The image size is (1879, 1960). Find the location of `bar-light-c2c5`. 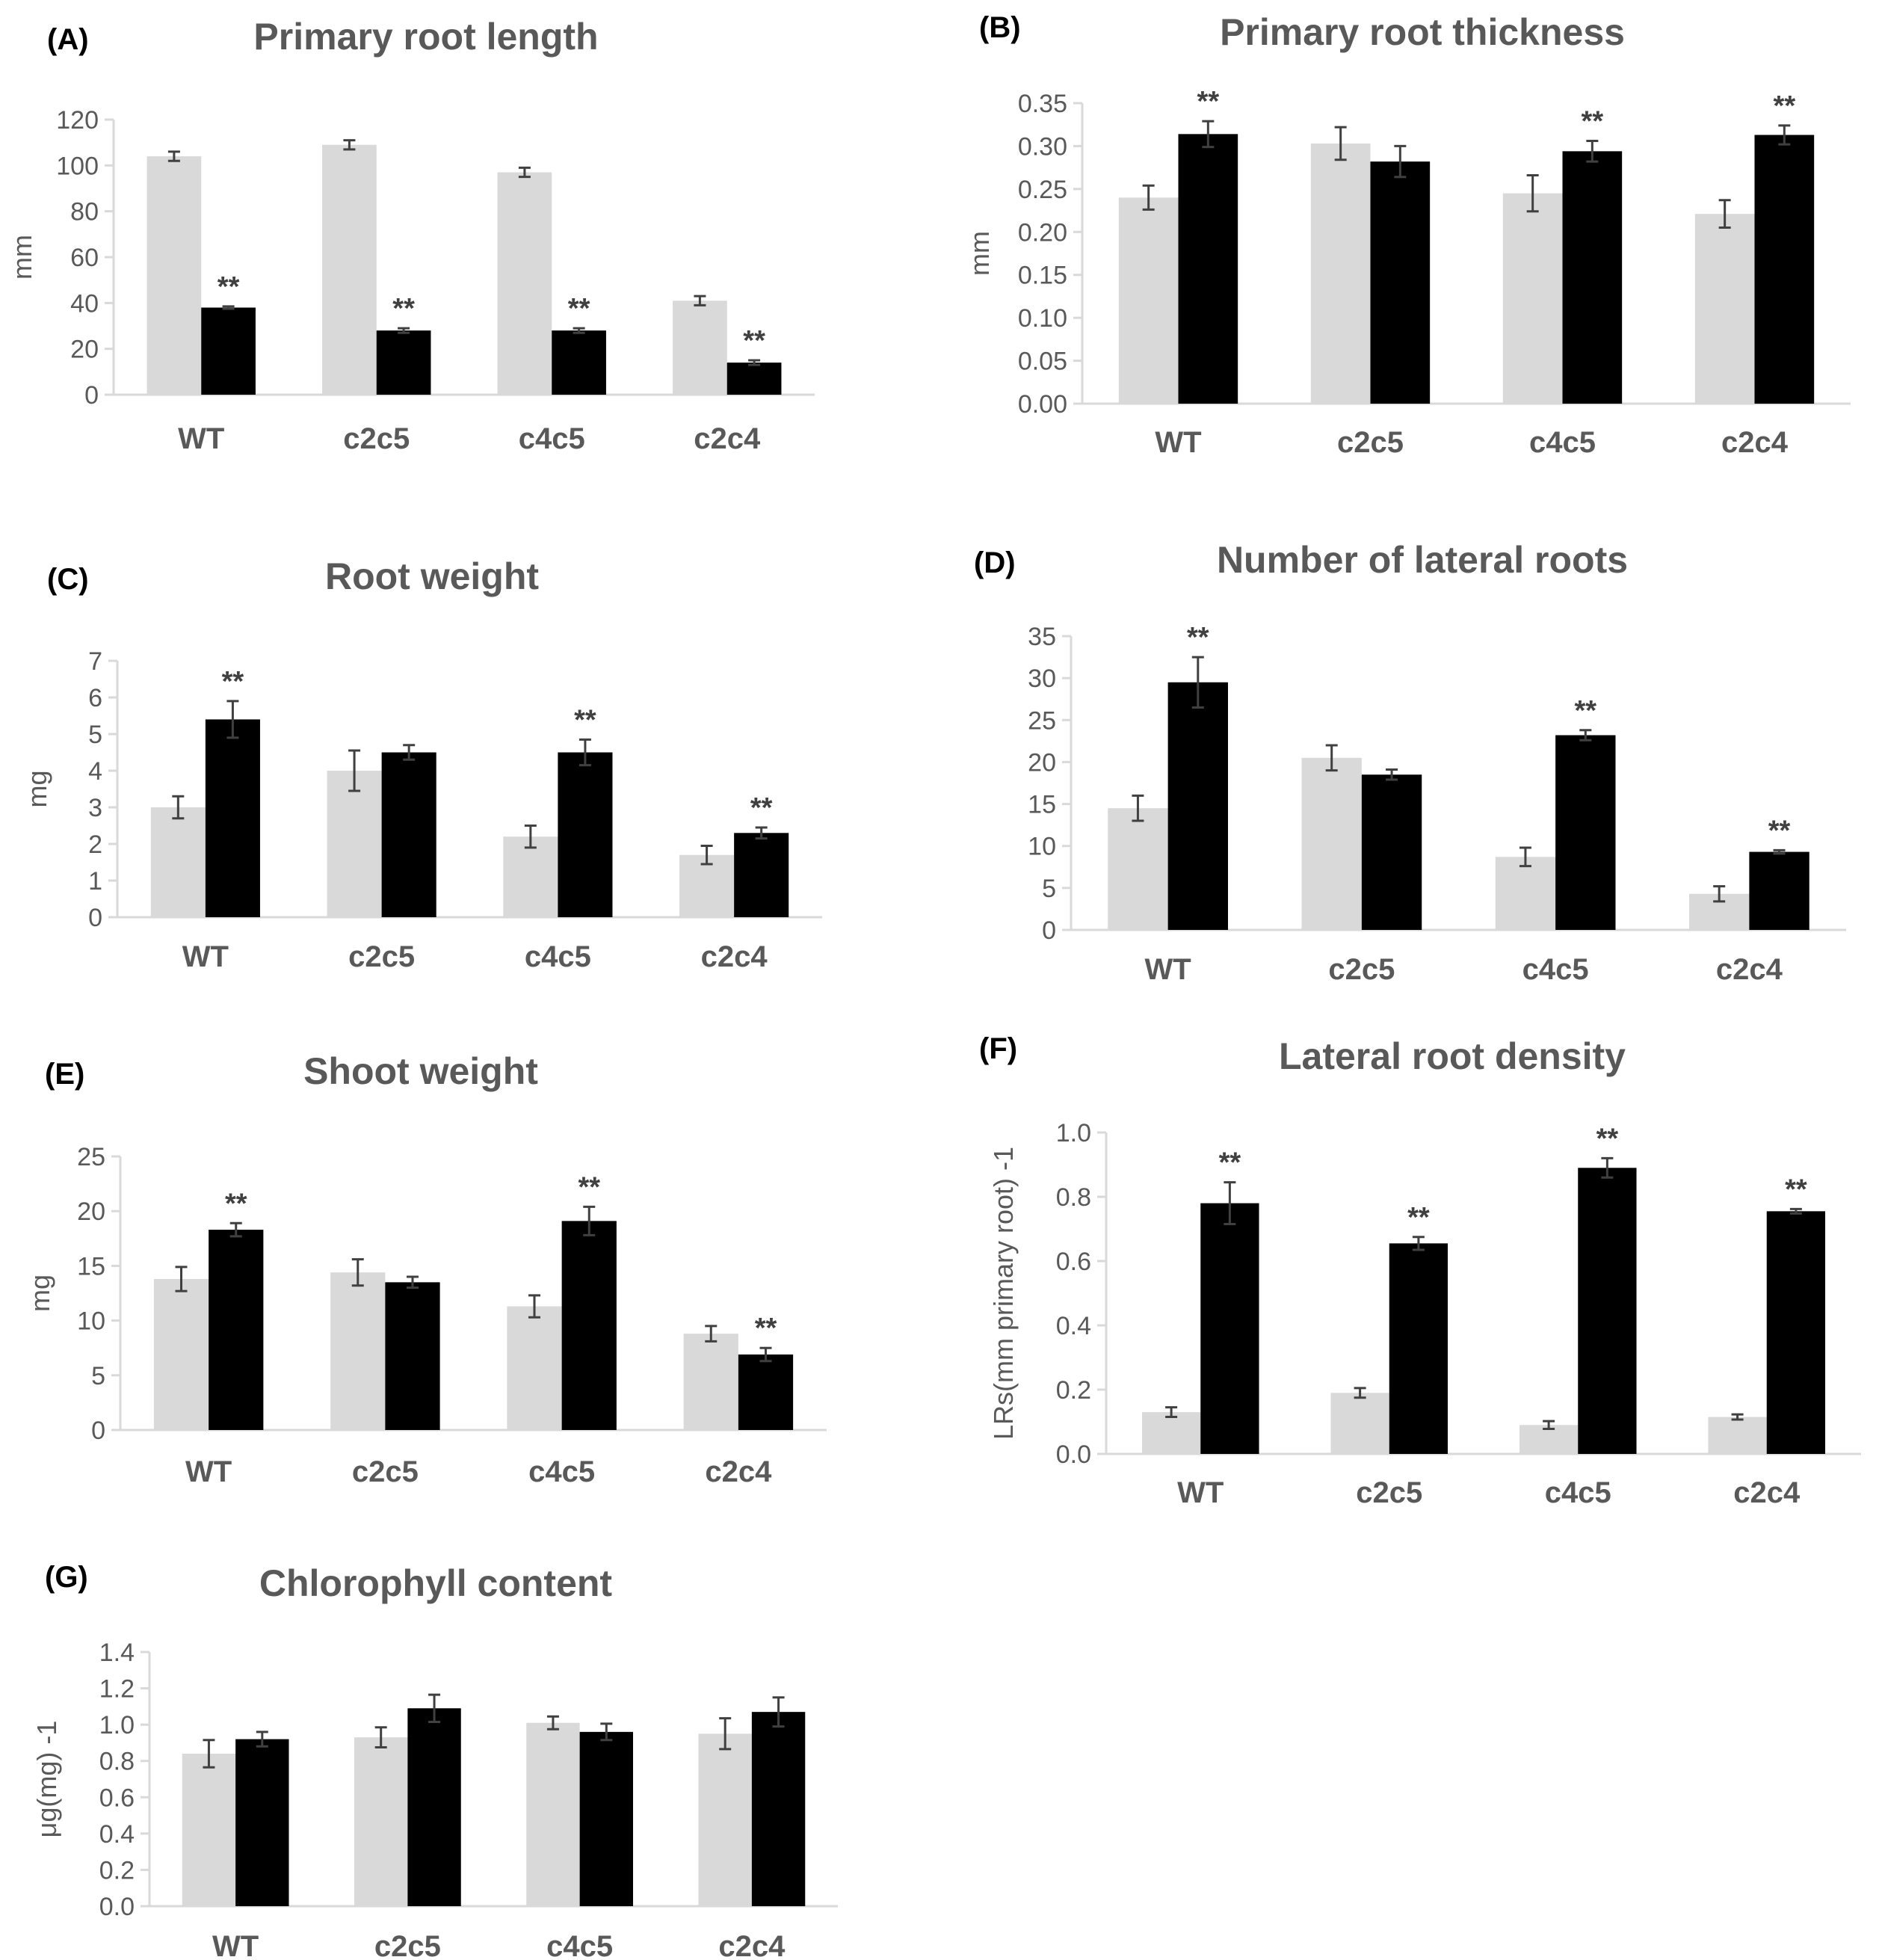

bar-light-c2c5 is located at coordinates (349, 269).